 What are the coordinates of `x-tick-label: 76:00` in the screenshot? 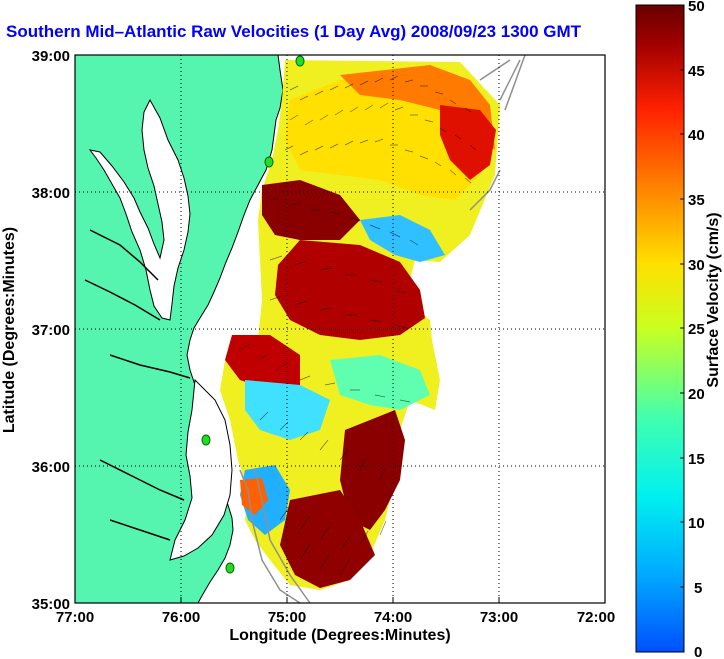 It's located at (181, 617).